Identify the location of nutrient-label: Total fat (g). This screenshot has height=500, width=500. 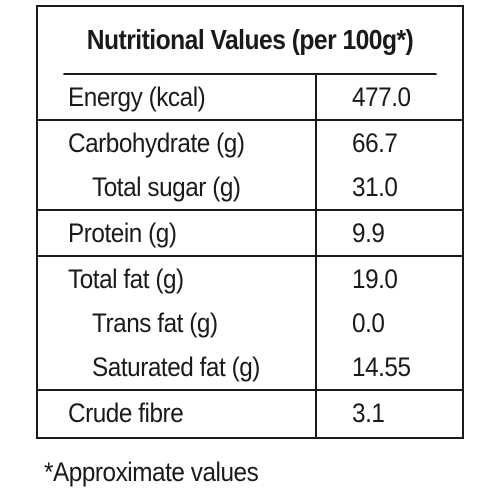
(126, 279).